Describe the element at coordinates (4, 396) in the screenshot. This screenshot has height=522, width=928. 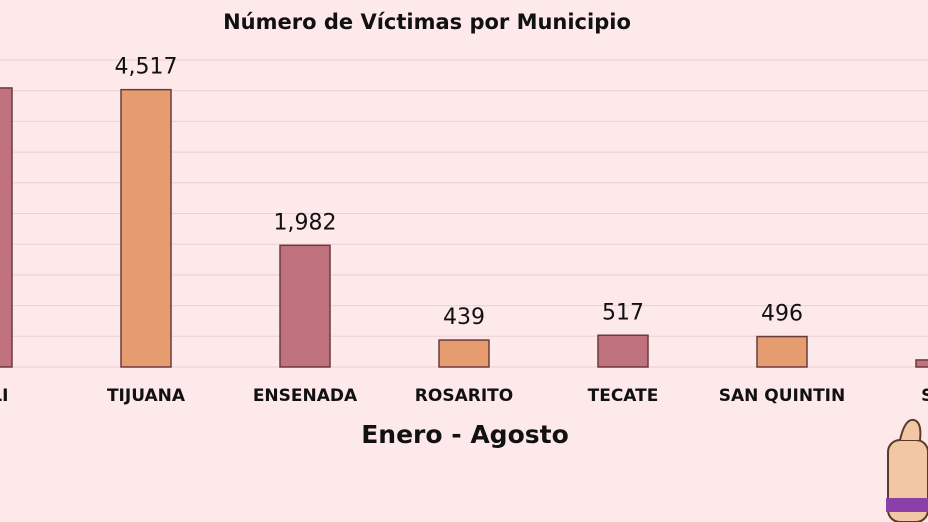
I see `x-tick-label: CALI` at that location.